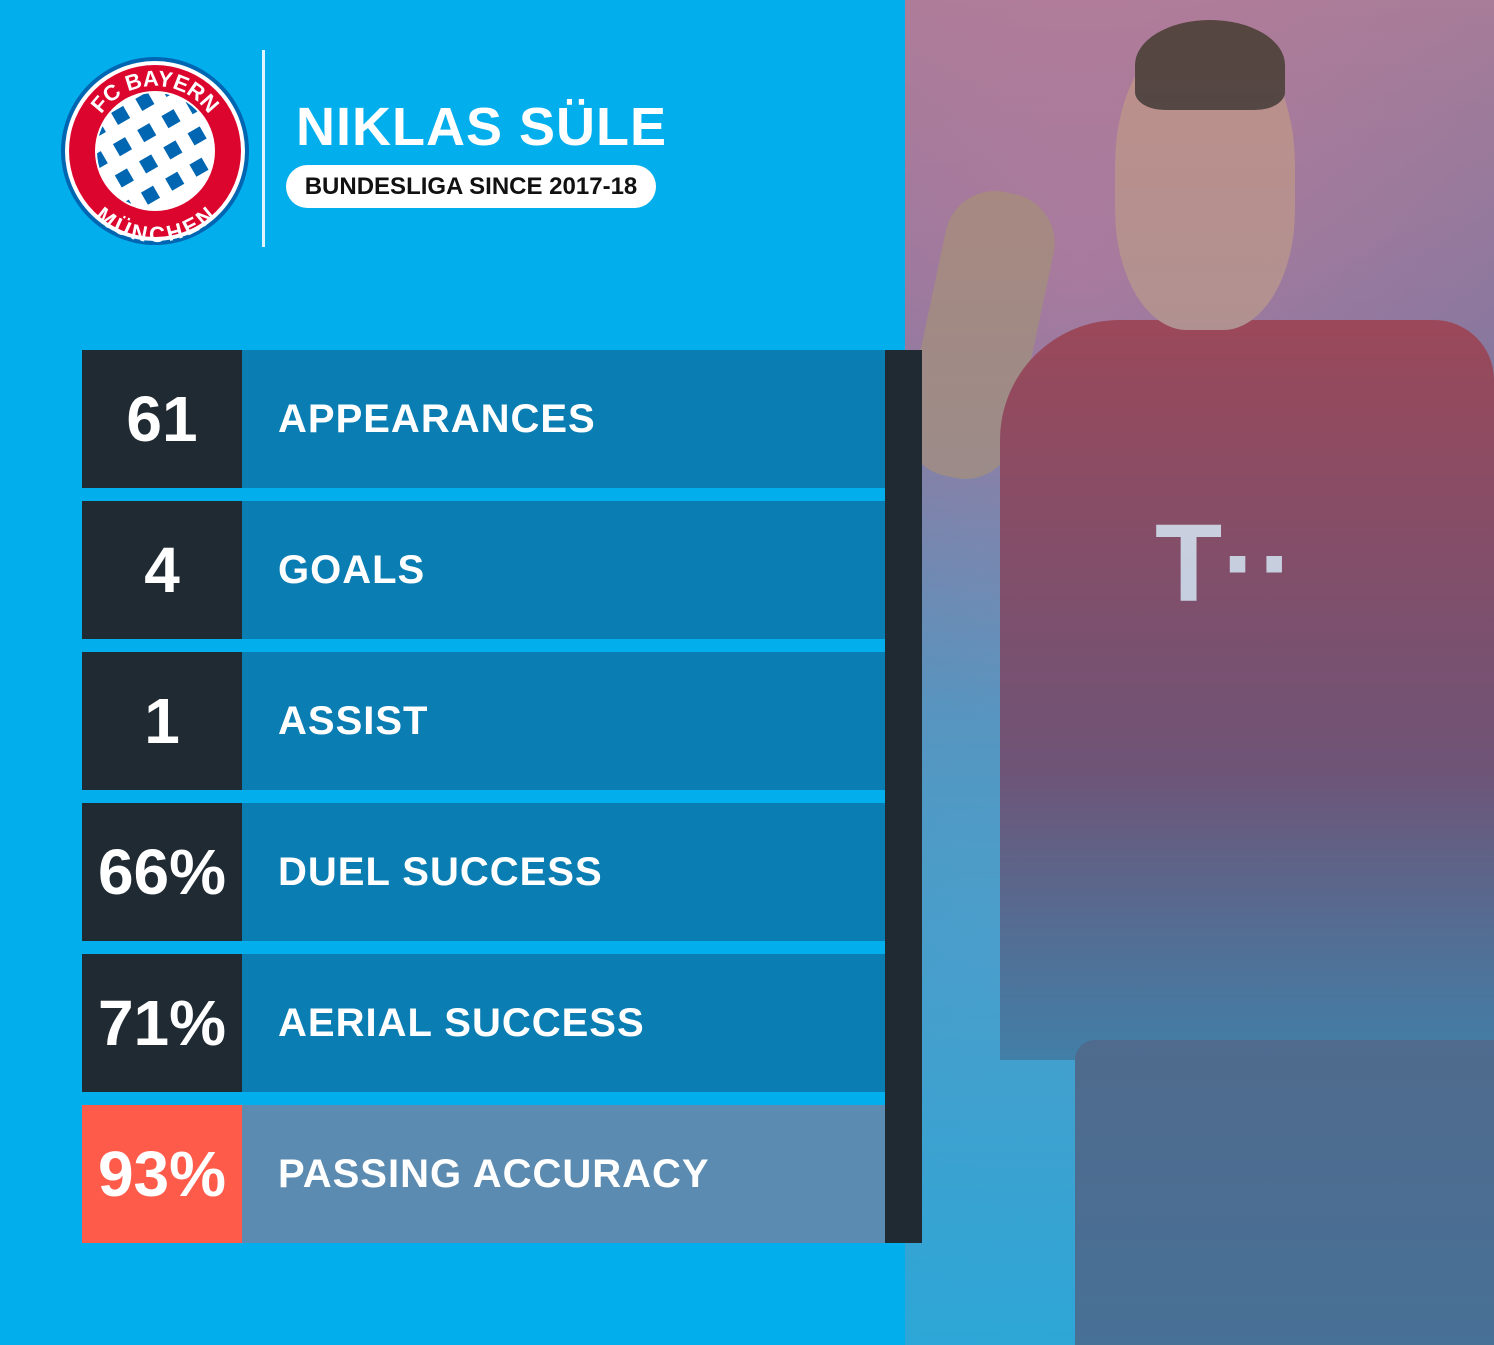 Image resolution: width=1494 pixels, height=1345 pixels. I want to click on player-name: NIKLAS SÜLE, so click(482, 127).